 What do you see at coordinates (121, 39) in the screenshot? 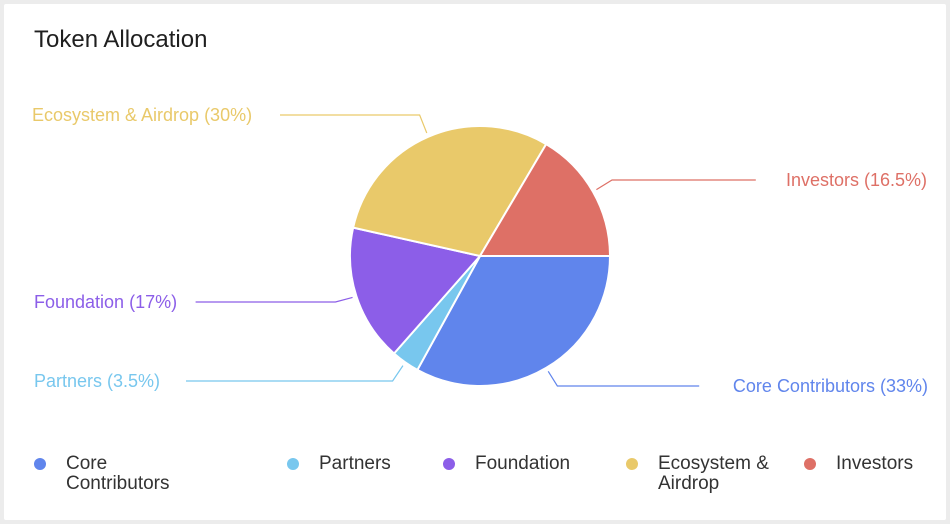
I see `chart-title: Token Allocation` at bounding box center [121, 39].